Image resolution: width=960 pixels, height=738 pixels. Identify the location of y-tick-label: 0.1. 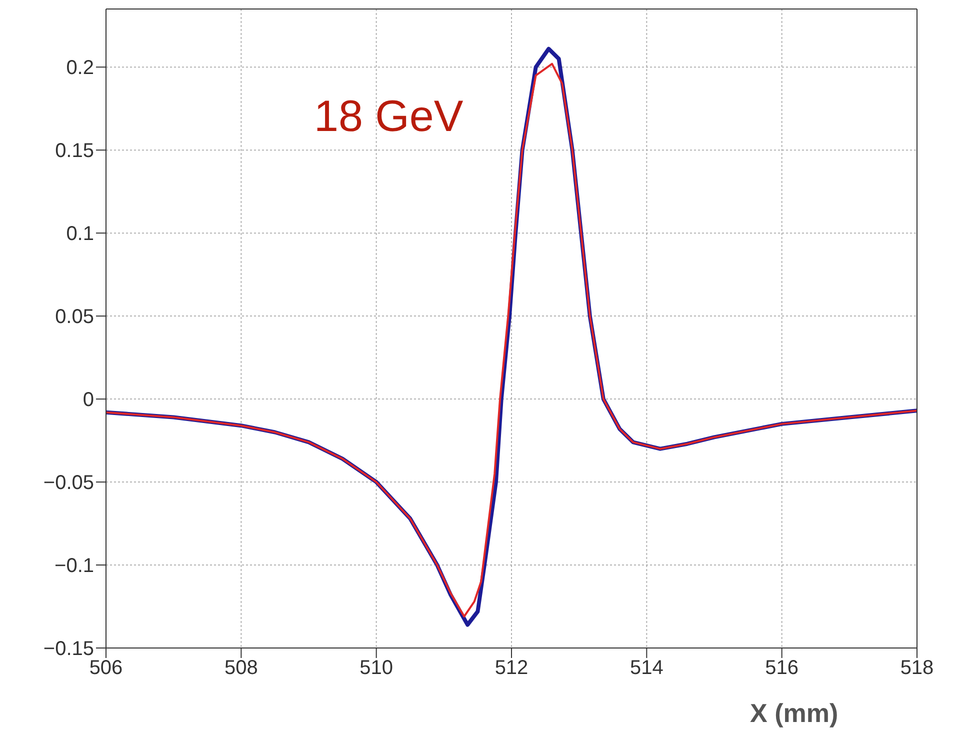
(80, 234).